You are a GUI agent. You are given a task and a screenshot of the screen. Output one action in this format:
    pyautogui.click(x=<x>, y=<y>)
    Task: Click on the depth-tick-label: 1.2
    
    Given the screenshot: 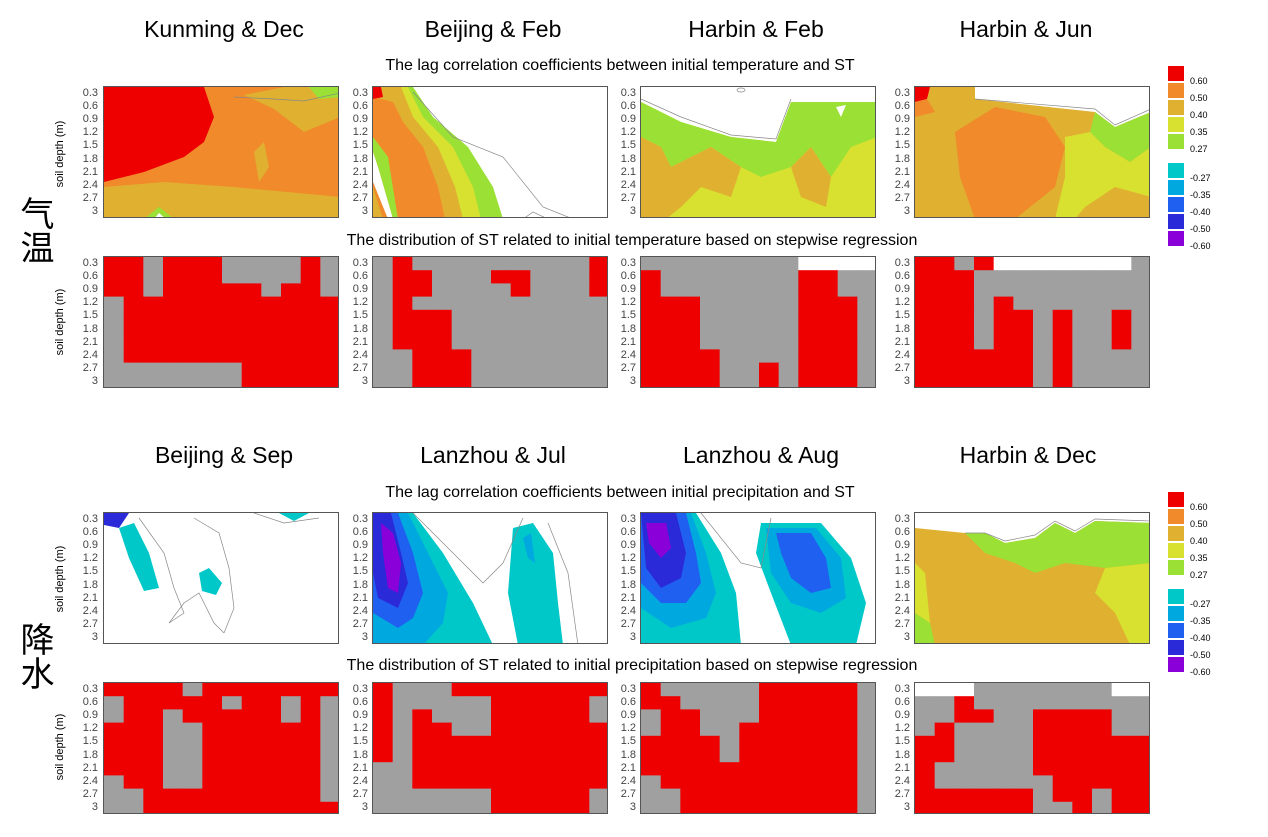 What is the action you would take?
    pyautogui.click(x=90, y=302)
    